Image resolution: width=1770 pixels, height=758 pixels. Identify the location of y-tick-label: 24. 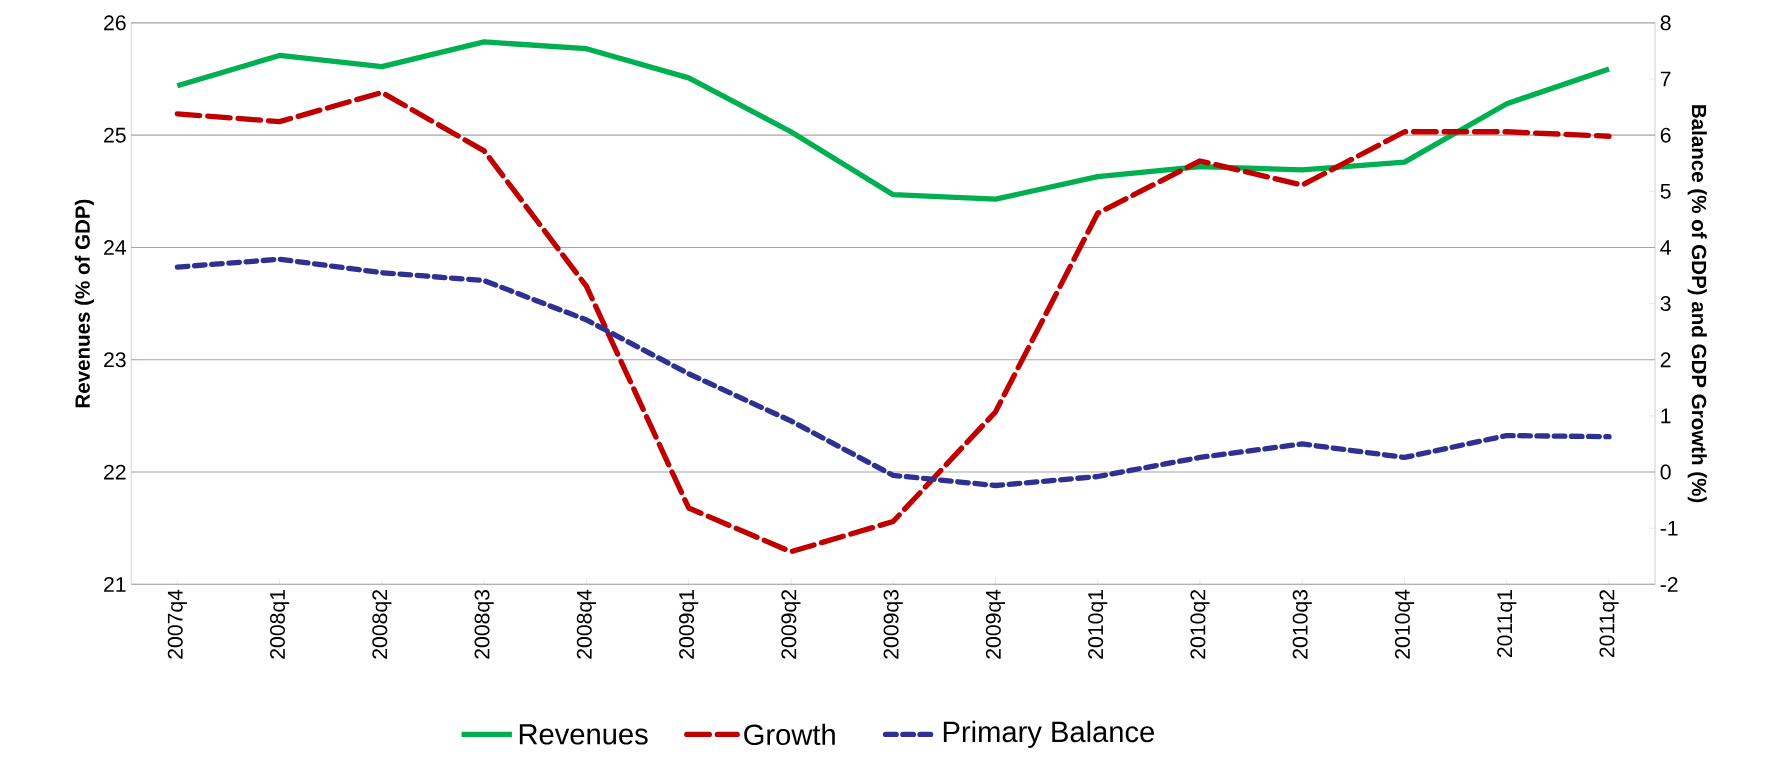
(115, 247).